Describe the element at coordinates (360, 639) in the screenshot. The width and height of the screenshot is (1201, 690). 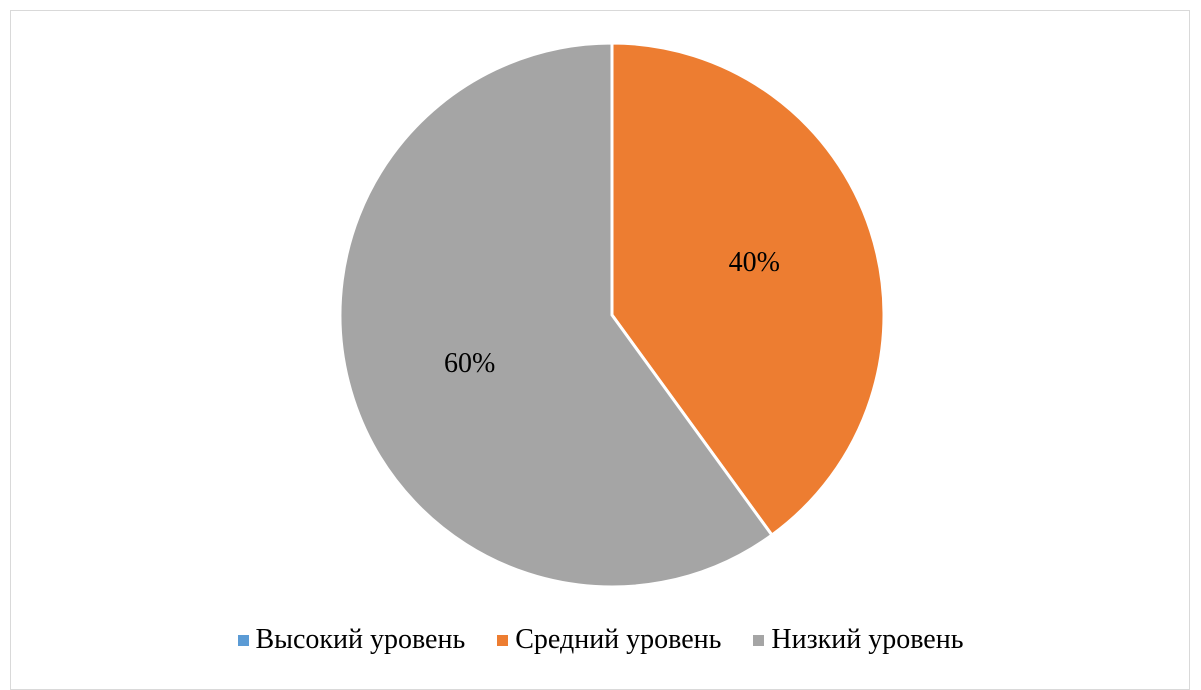
I see `legend-label-high: Высокий уровень` at that location.